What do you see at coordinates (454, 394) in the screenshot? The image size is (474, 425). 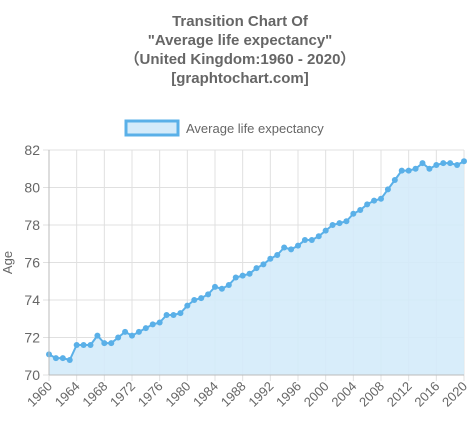 I see `x-tick-label: 2020` at bounding box center [454, 394].